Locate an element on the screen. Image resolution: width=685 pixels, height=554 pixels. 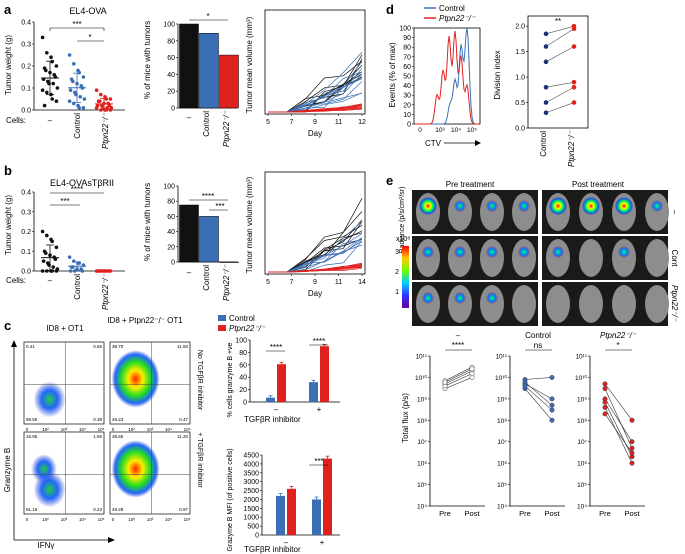
y-tick-label: 80 is located at coordinates (243, 353).